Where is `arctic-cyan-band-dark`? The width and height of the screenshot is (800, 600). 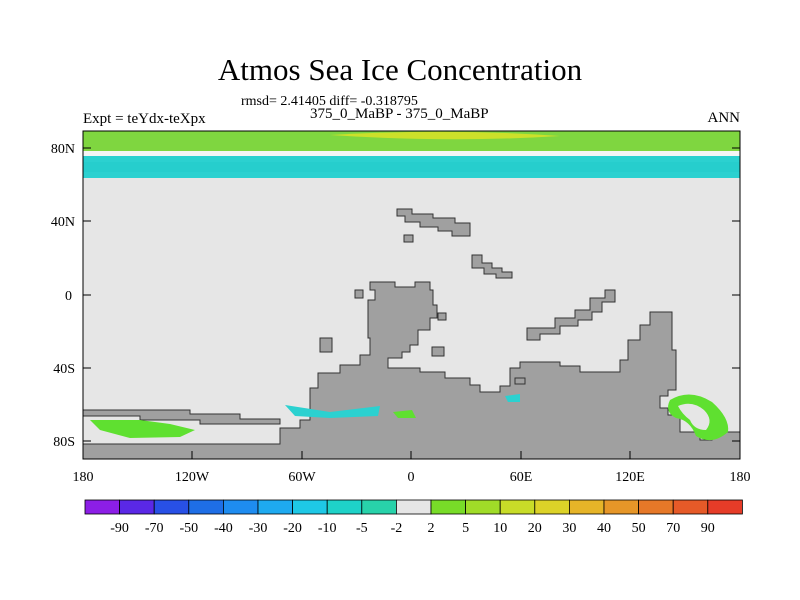
arctic-cyan-band-dark is located at coordinates (411, 167).